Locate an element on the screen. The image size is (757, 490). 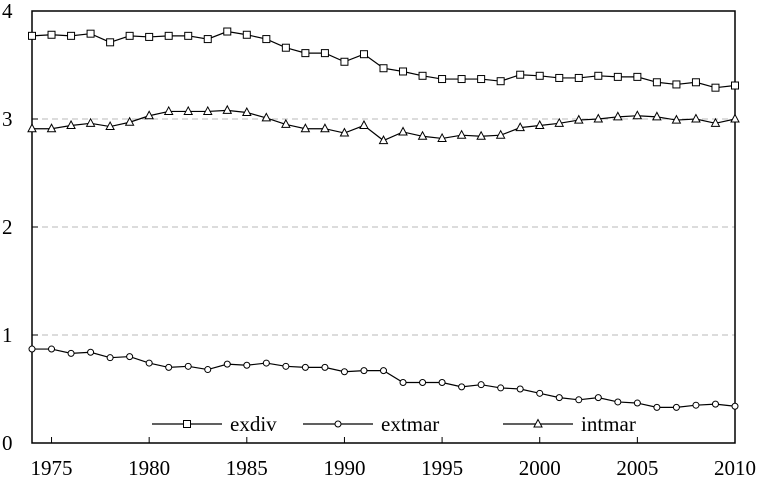
point-intmar-2010 is located at coordinates (735, 118).